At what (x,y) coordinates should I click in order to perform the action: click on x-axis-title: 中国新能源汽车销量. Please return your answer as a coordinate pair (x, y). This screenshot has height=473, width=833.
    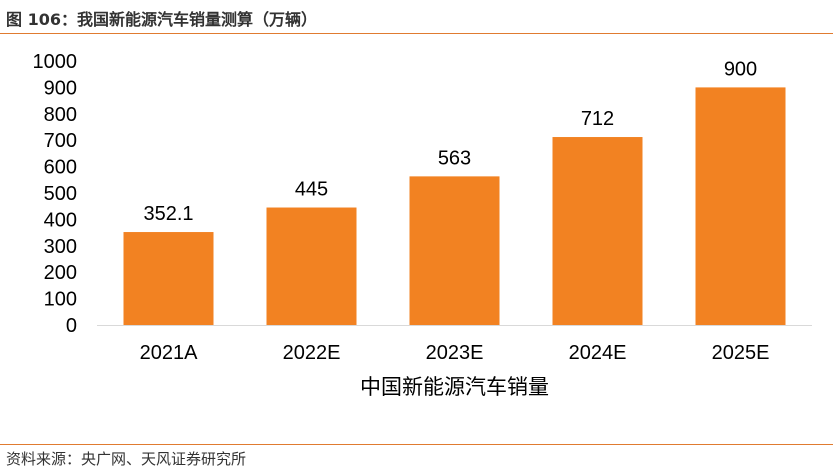
    Looking at the image, I should click on (454, 387).